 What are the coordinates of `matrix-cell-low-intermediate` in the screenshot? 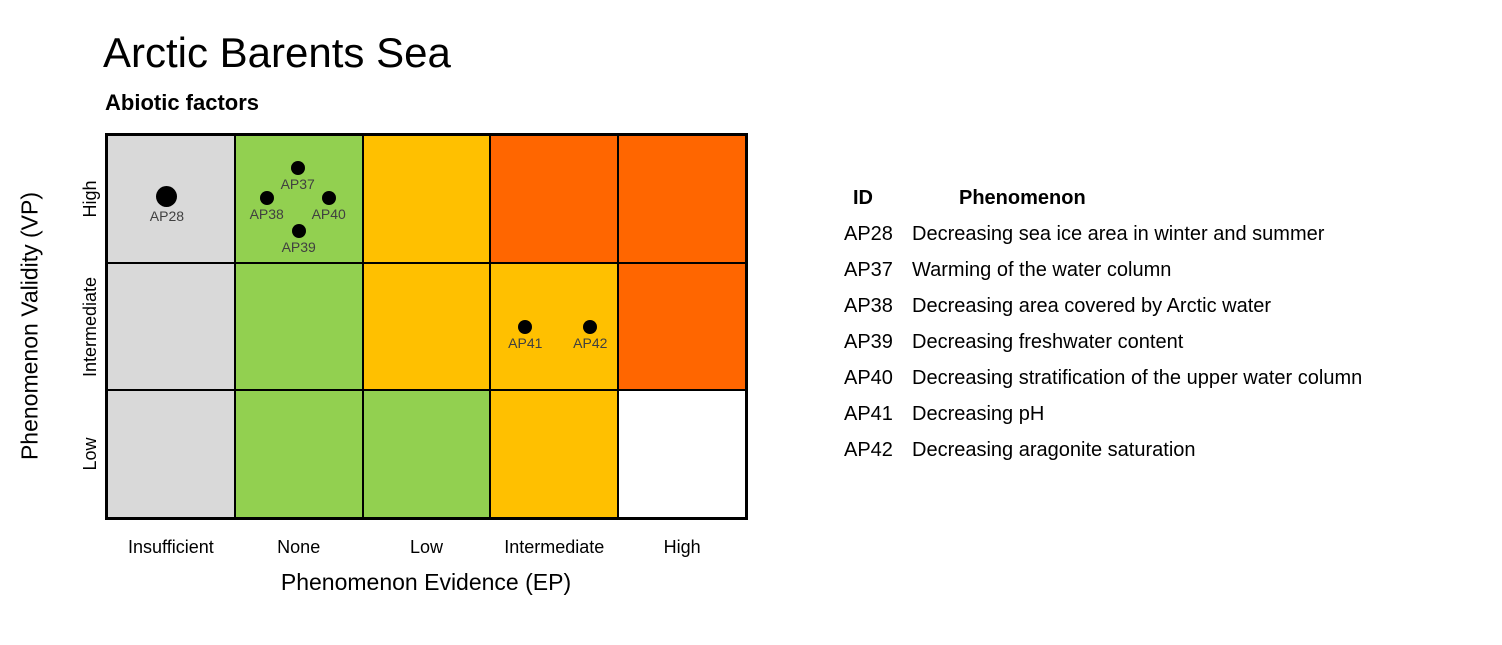 It's located at (426, 326).